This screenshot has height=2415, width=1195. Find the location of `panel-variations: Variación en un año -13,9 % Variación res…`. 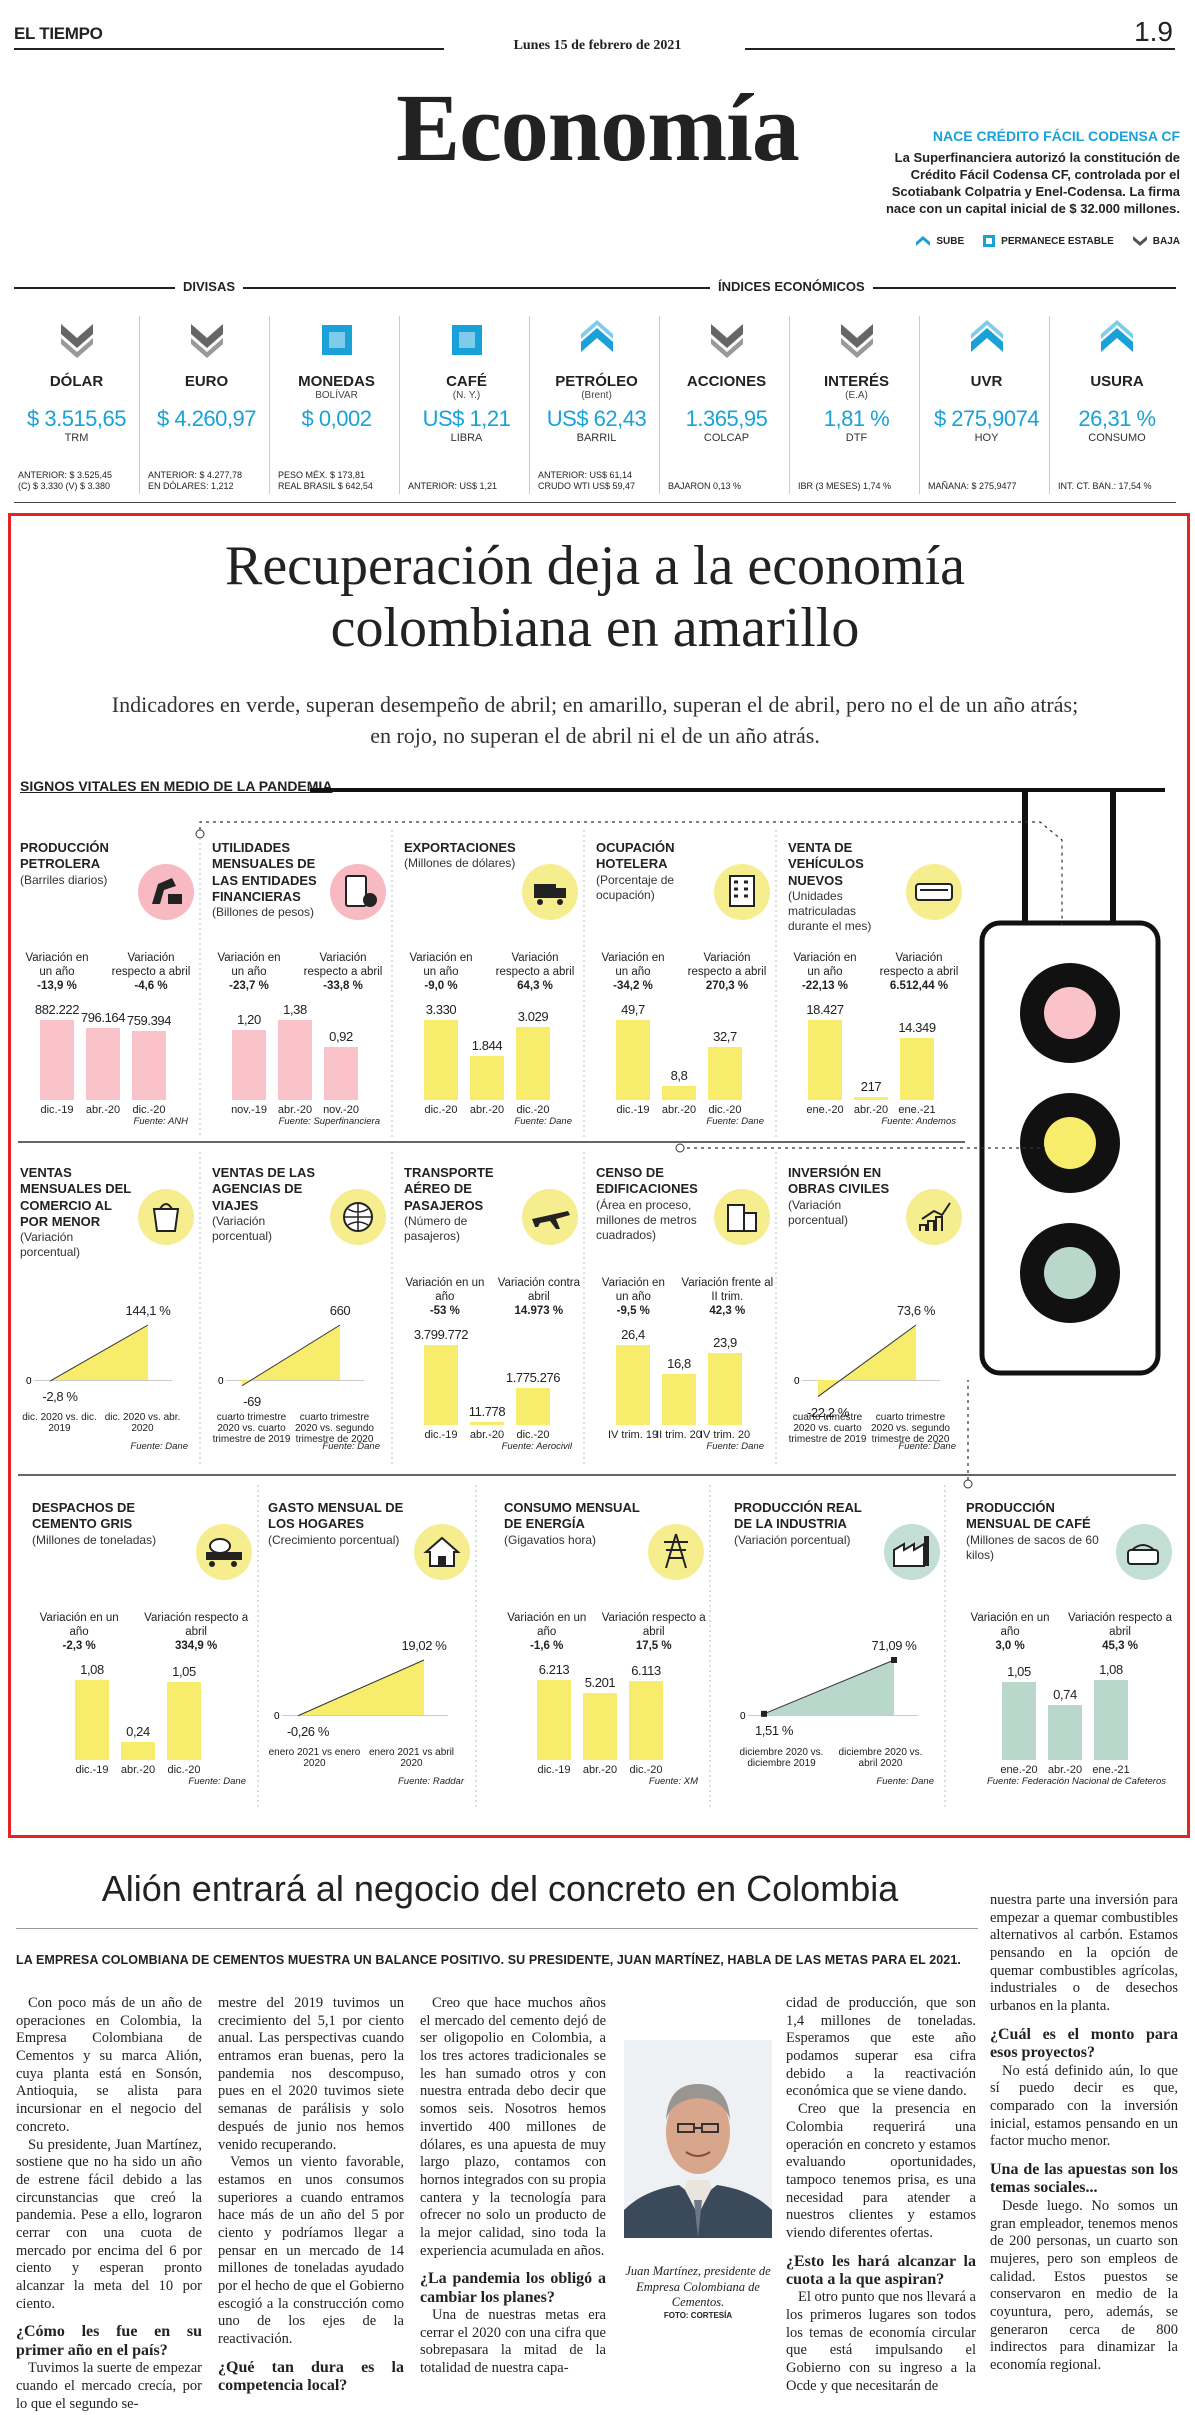

panel-variations: Variación en un año -13,9 % Variación res… is located at coordinates (109, 972).